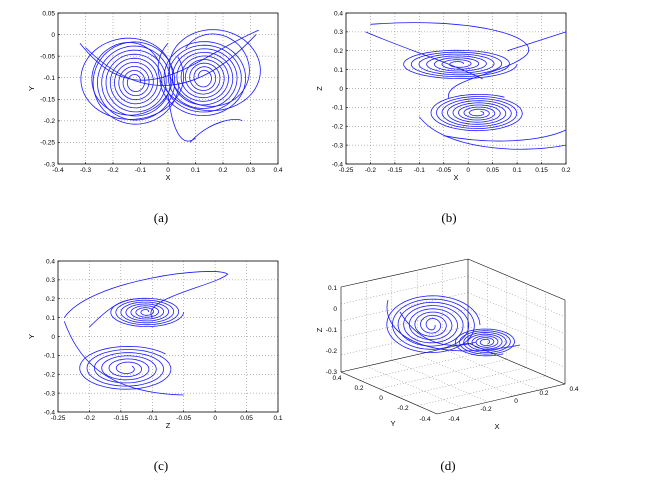 The width and height of the screenshot is (650, 483). What do you see at coordinates (161, 465) in the screenshot?
I see `caption-c: (c)` at bounding box center [161, 465].